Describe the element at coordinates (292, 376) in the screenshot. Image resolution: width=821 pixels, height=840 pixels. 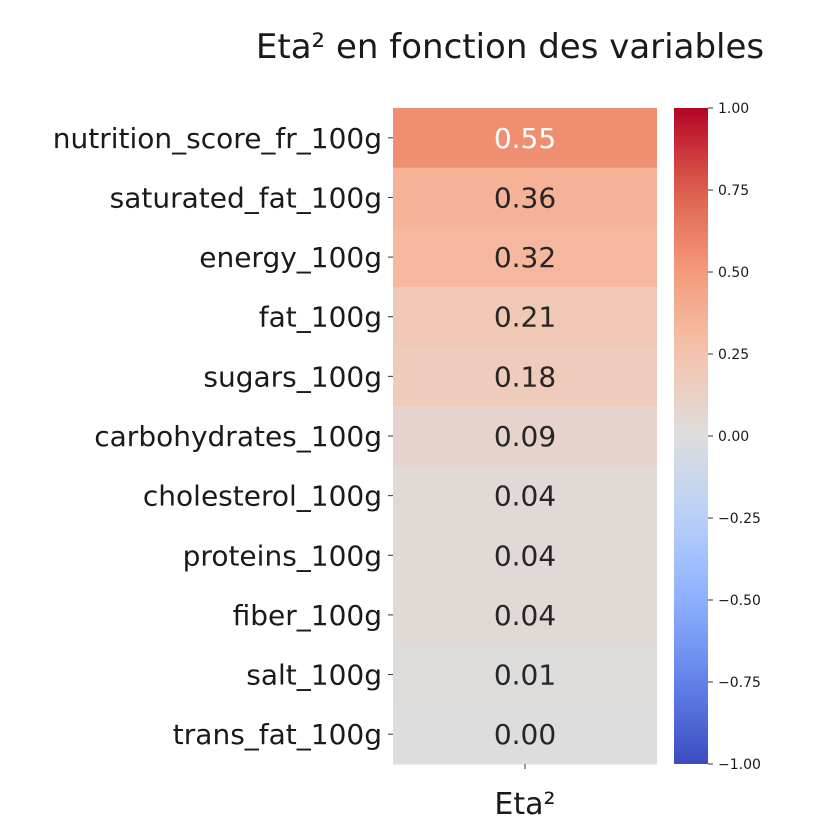
I see `row-label: sugars_100g` at that location.